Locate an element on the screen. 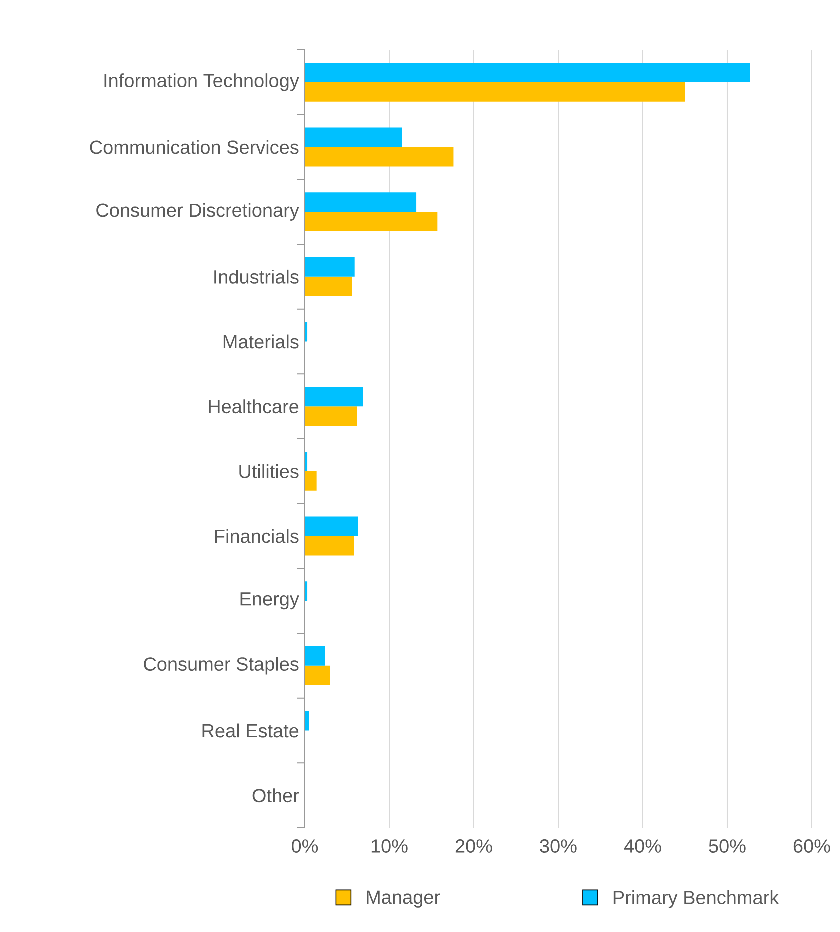 Image resolution: width=840 pixels, height=932 pixels. legend-label: Manager is located at coordinates (403, 899).